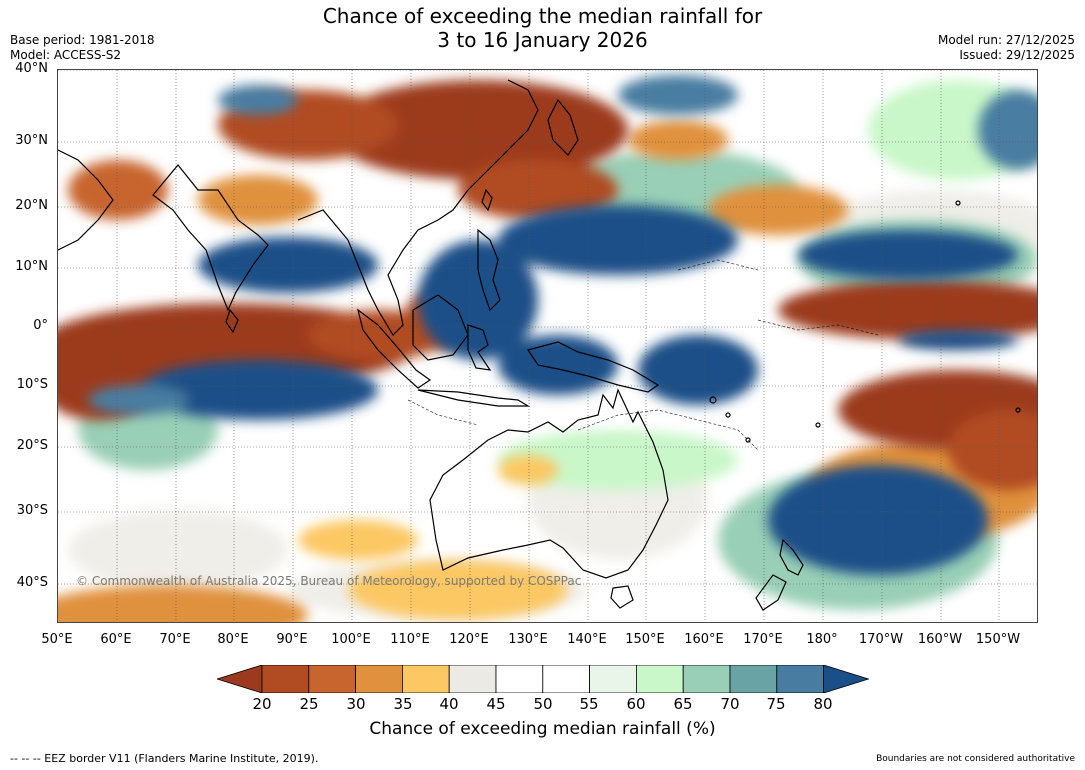 This screenshot has width=1085, height=770. I want to click on base-period: Base period: 1981-2018, so click(82, 40).